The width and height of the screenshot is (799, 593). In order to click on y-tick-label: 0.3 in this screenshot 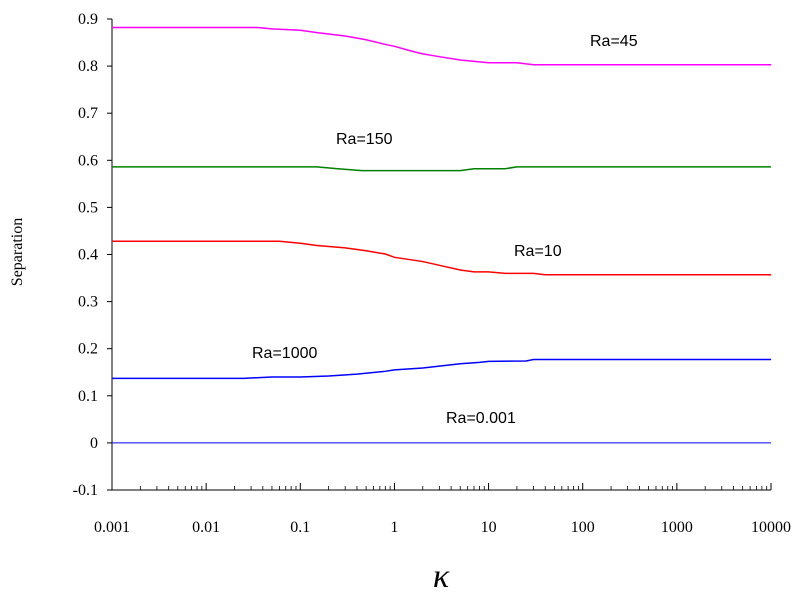, I will do `click(88, 302)`.